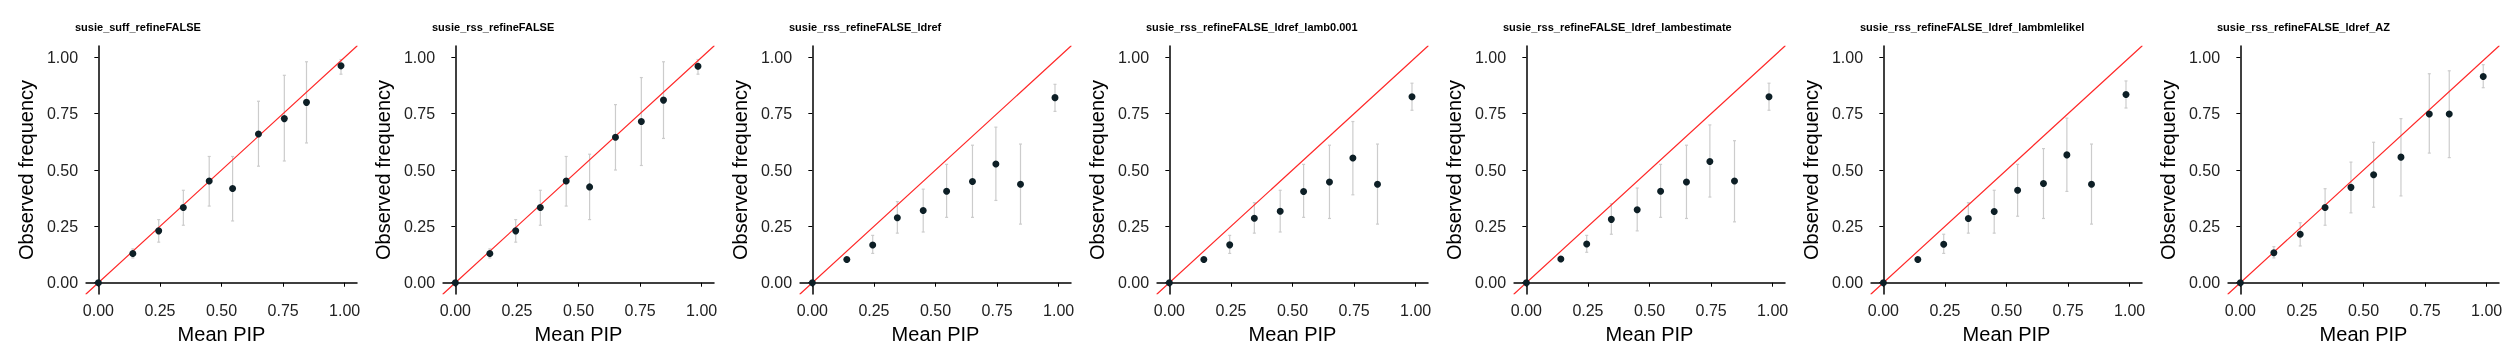 The height and width of the screenshot is (360, 2520). I want to click on chart-title: susie_suff_refineFALSE, so click(138, 26).